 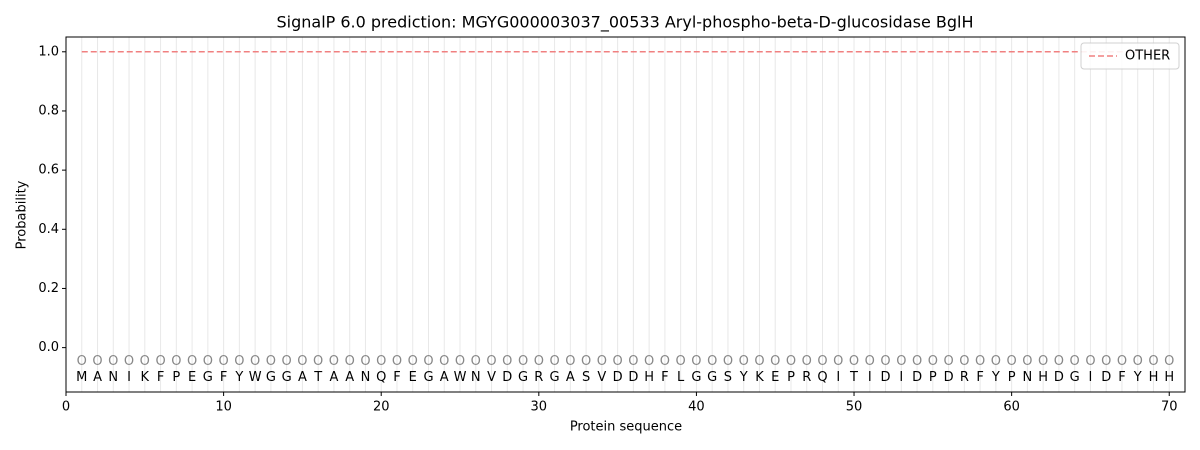 I want to click on legend-box, so click(x=1130, y=56).